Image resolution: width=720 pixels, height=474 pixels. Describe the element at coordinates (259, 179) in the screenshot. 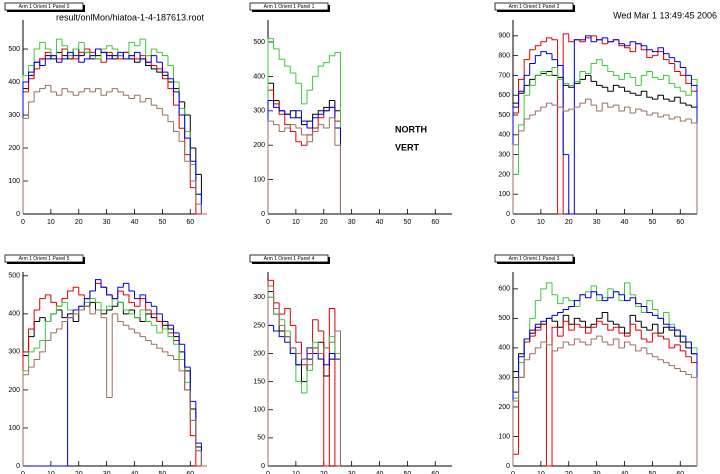

I see `y-tick-label: 100` at that location.